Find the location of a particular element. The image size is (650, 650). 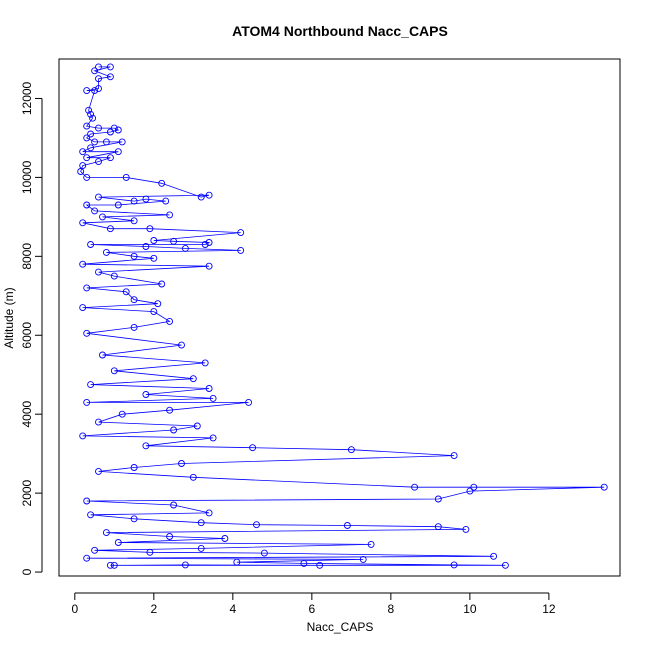

x-tick-label: 8 is located at coordinates (391, 609).